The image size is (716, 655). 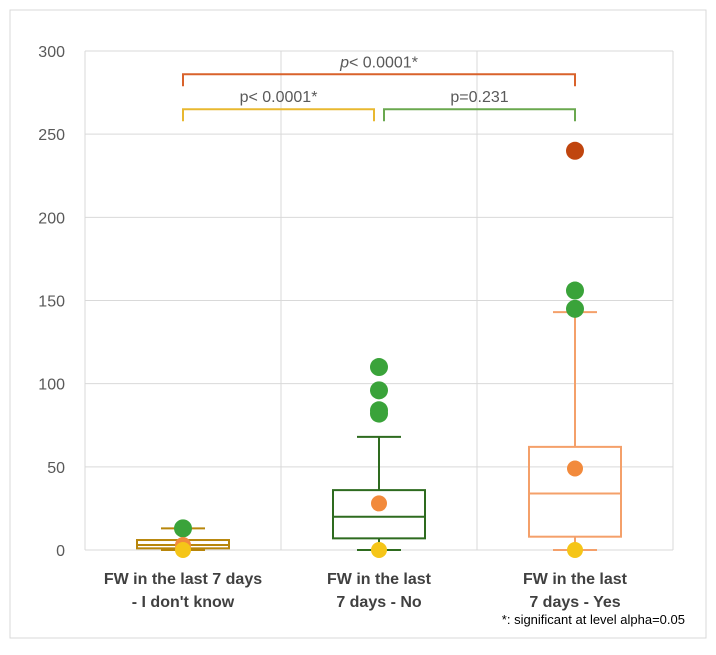 I want to click on x-category-label: 7 days - Yes, so click(x=574, y=602).